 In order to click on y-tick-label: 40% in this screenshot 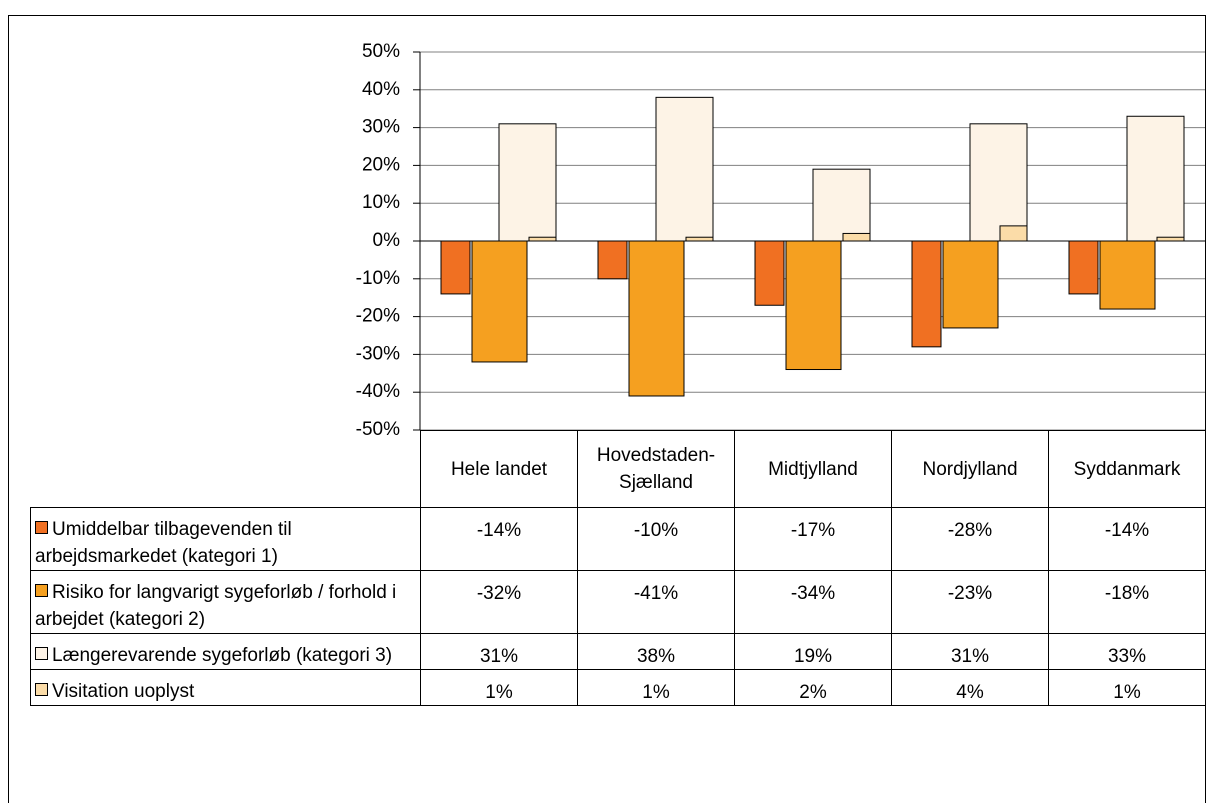, I will do `click(381, 89)`.